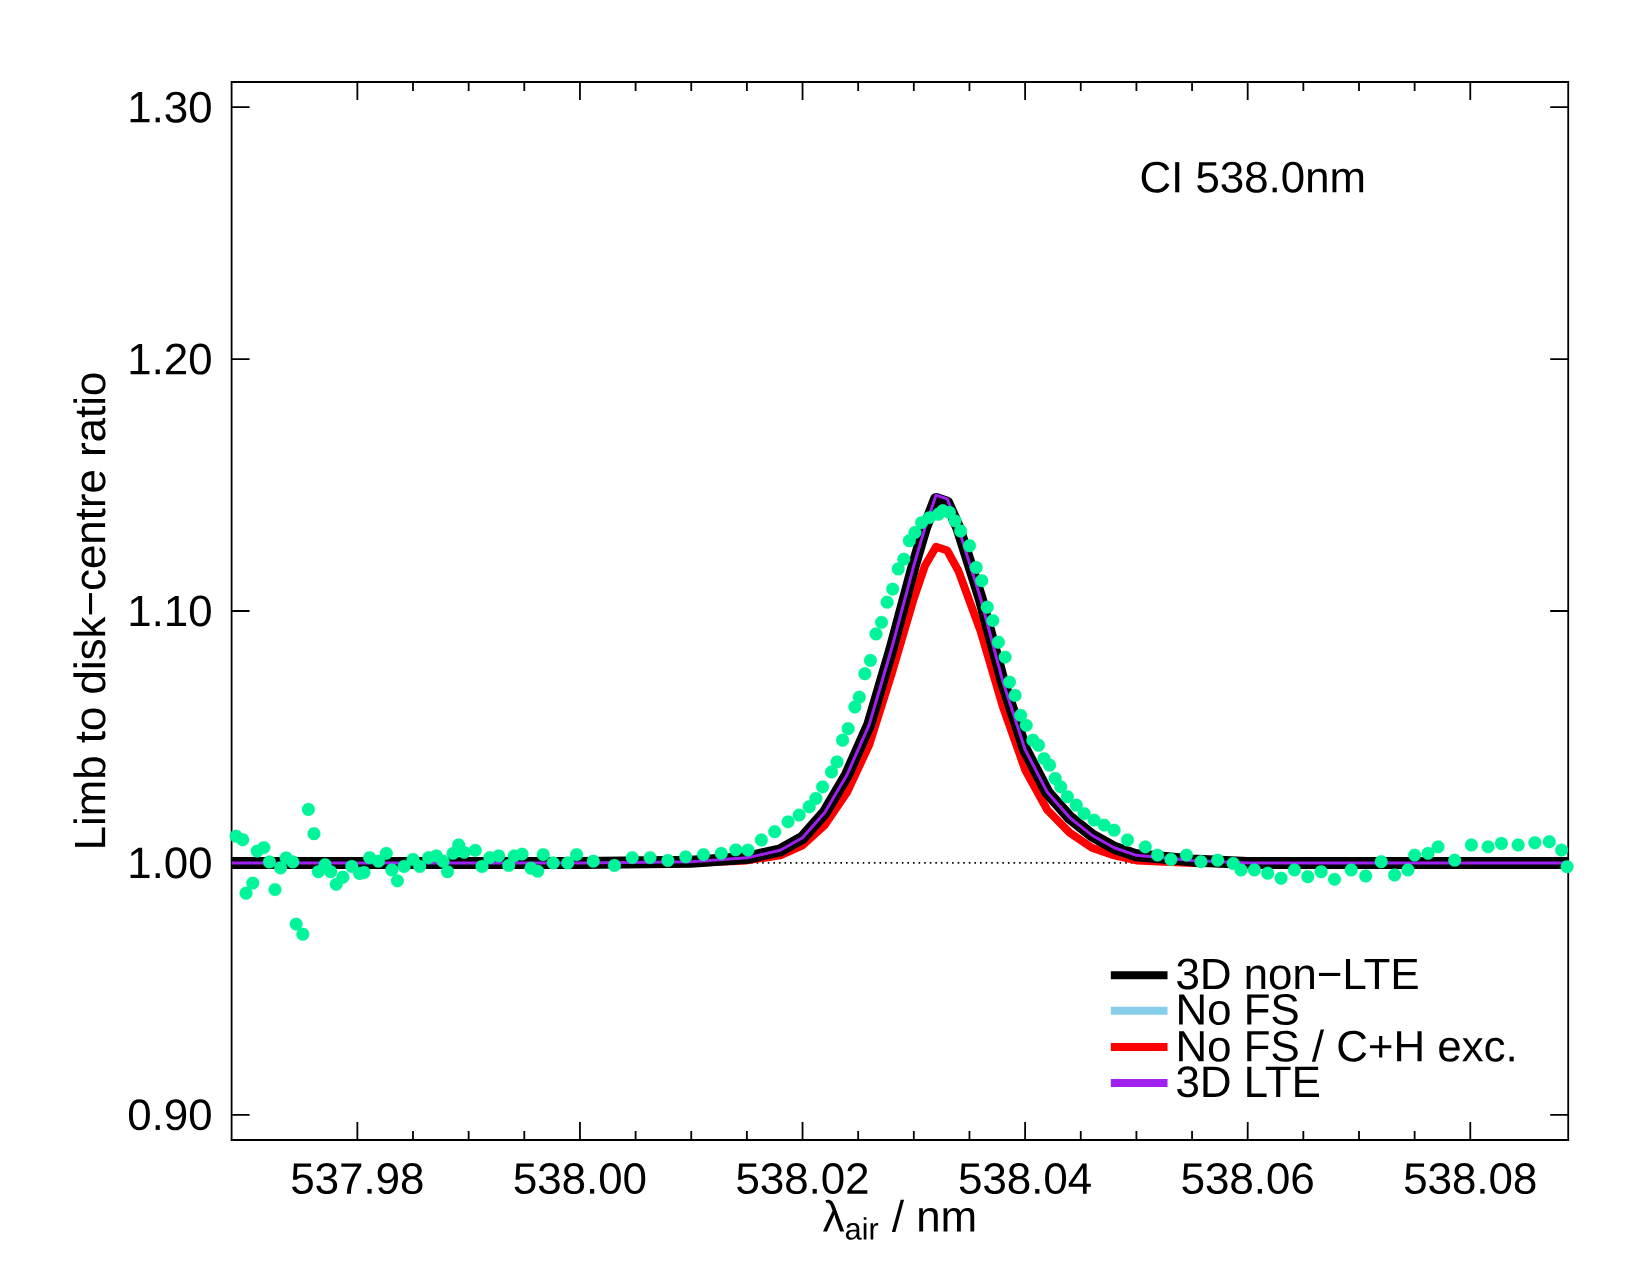 Image resolution: width=1650 pixels, height=1275 pixels. I want to click on y-tick-label: 0.90, so click(169, 1115).